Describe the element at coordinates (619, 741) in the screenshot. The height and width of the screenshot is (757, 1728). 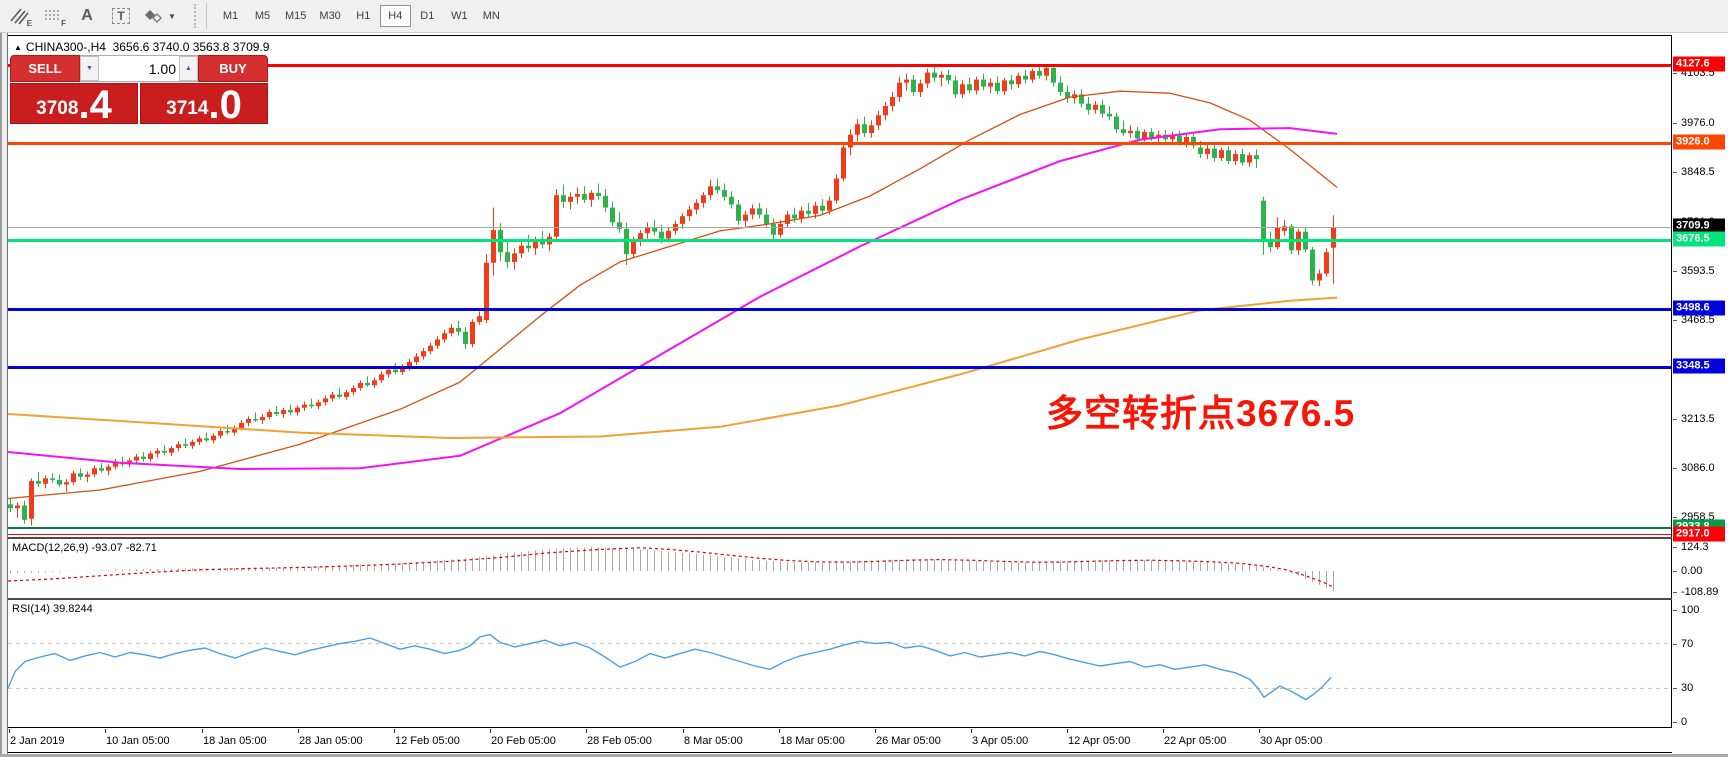
I see `time-label: 28 Feb 05:00` at that location.